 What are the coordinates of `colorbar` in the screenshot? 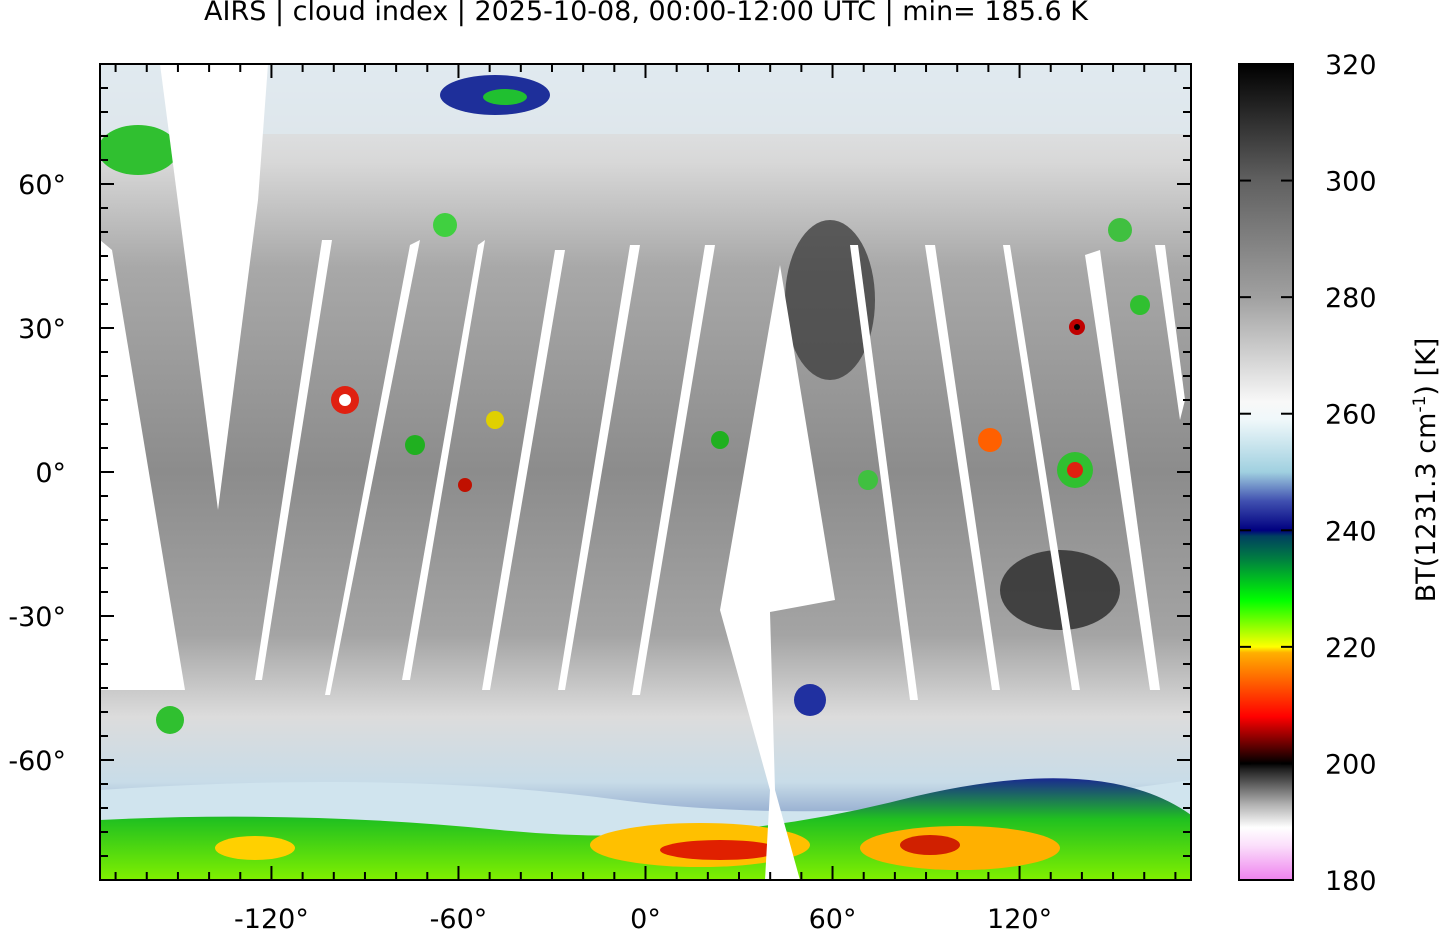 It's located at (1266, 472).